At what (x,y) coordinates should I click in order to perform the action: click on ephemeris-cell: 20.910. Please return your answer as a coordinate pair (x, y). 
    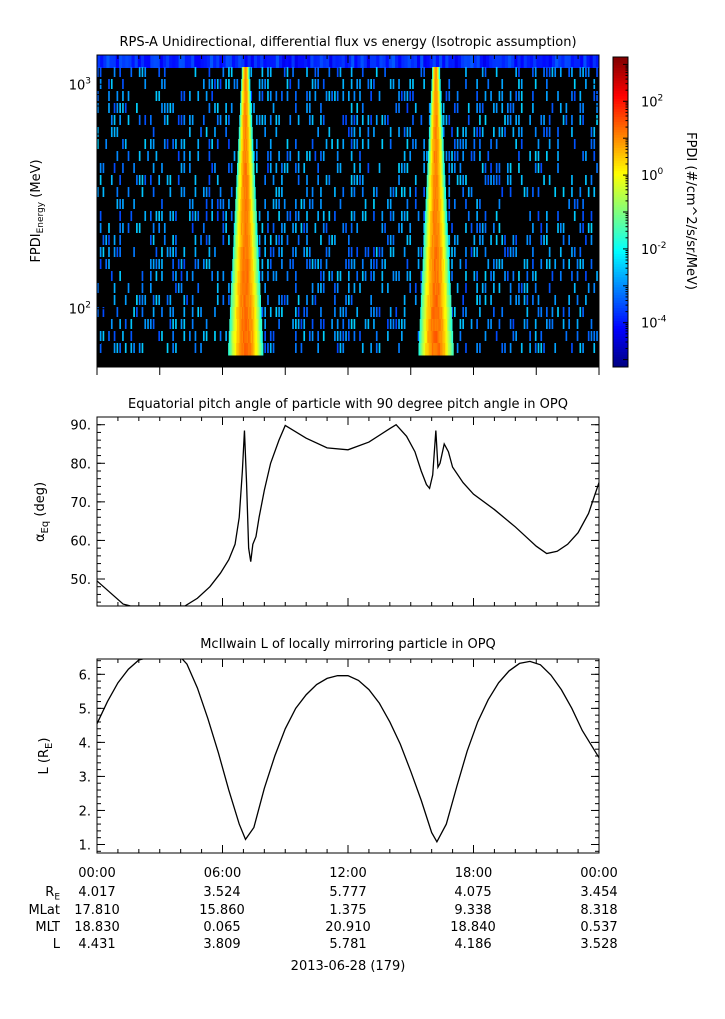
    Looking at the image, I should click on (348, 927).